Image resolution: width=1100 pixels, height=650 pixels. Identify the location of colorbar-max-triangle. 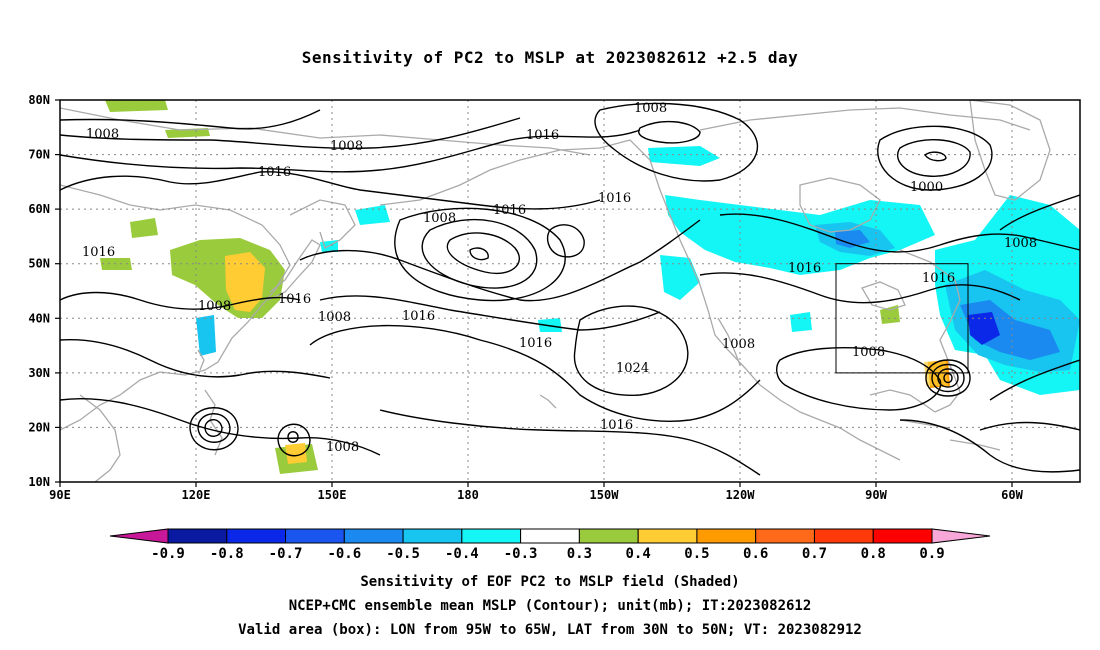
(961, 536).